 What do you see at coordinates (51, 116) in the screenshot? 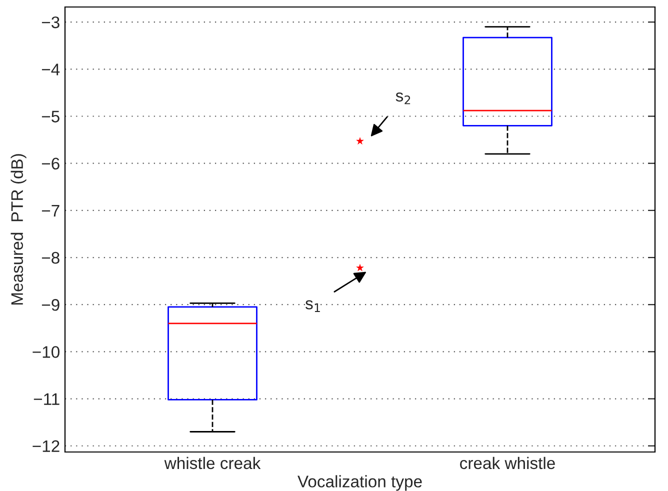
I see `y-tick-label: −5` at bounding box center [51, 116].